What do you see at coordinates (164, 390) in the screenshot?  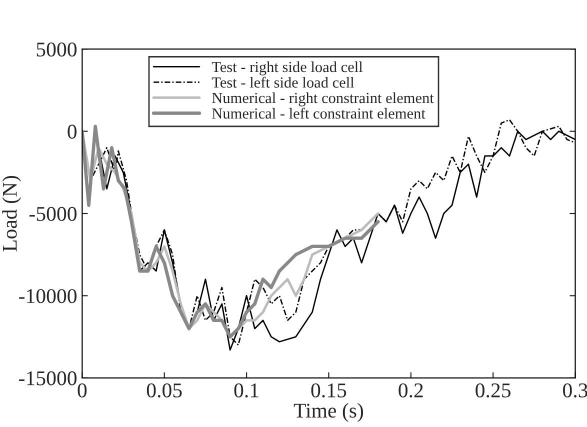 I see `x-tick-label: 0.05` at bounding box center [164, 390].